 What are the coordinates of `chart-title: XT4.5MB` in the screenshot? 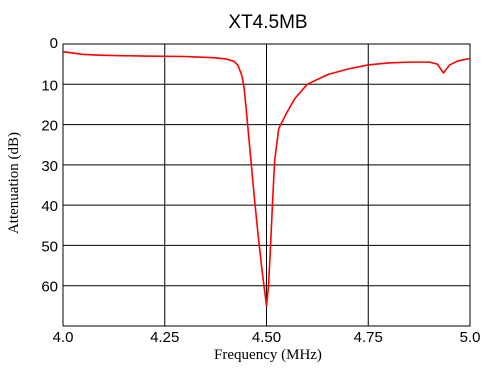 It's located at (267, 22).